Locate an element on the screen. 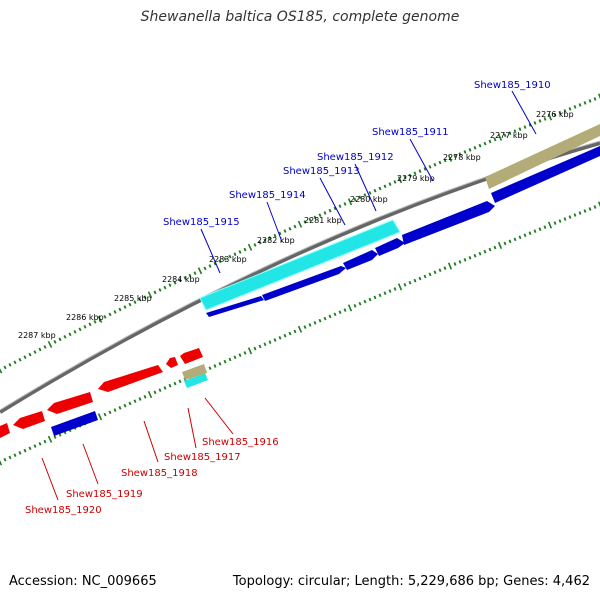 The width and height of the screenshot is (600, 600). gene-label-reverse: Shew185_1920 is located at coordinates (63, 510).